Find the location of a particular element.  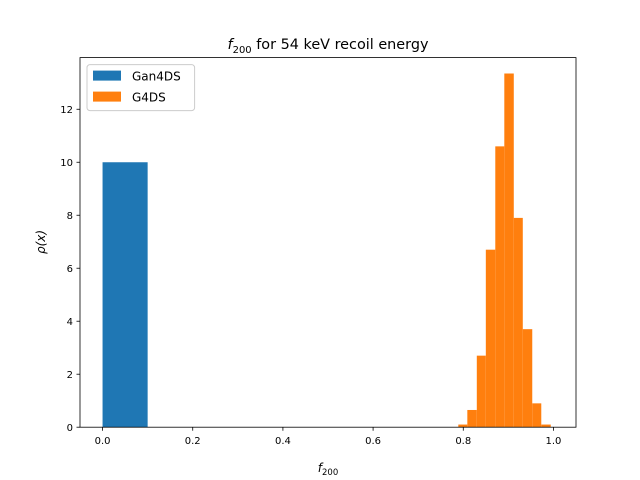

y-tick-label: 10 is located at coordinates (66, 163).